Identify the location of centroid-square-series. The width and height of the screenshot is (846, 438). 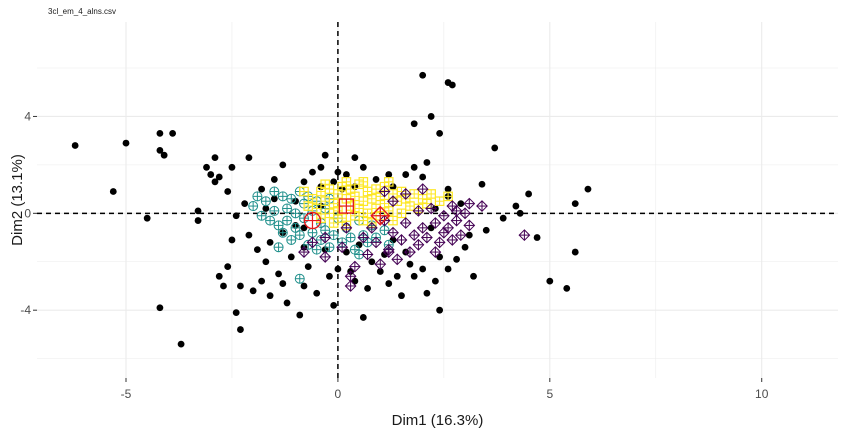
(346, 206).